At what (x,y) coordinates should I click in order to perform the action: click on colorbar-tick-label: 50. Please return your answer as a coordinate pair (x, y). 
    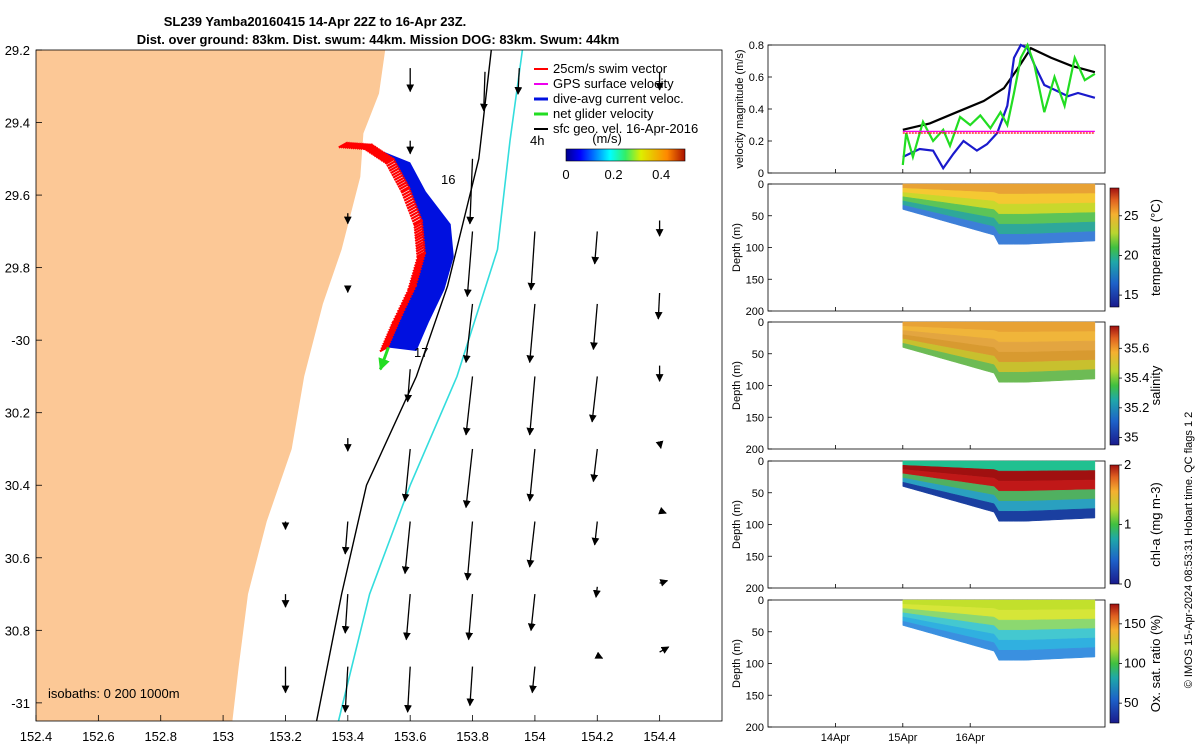
    Looking at the image, I should click on (1131, 702).